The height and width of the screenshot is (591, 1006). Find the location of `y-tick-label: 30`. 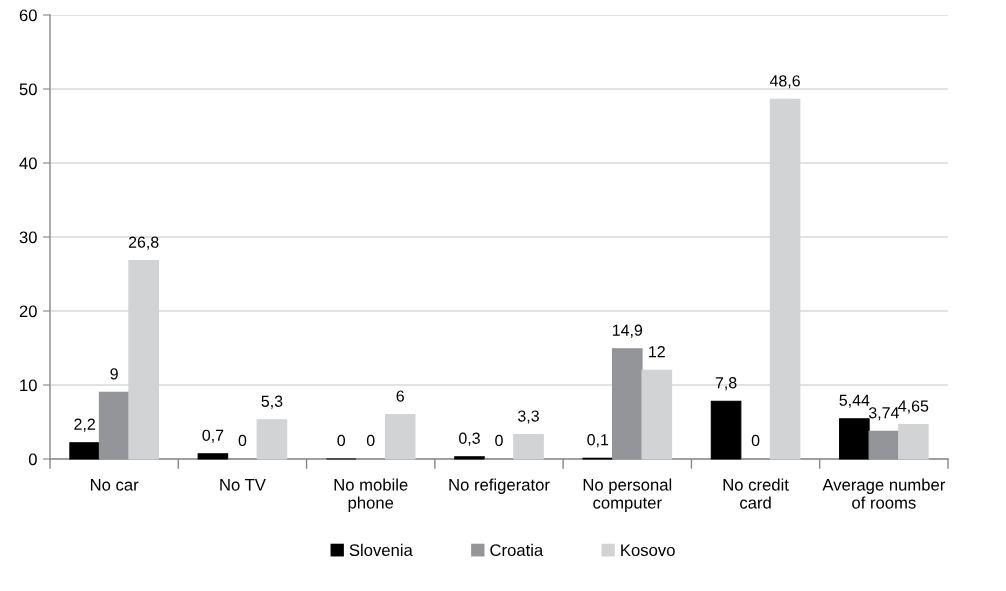

y-tick-label: 30 is located at coordinates (28, 237).